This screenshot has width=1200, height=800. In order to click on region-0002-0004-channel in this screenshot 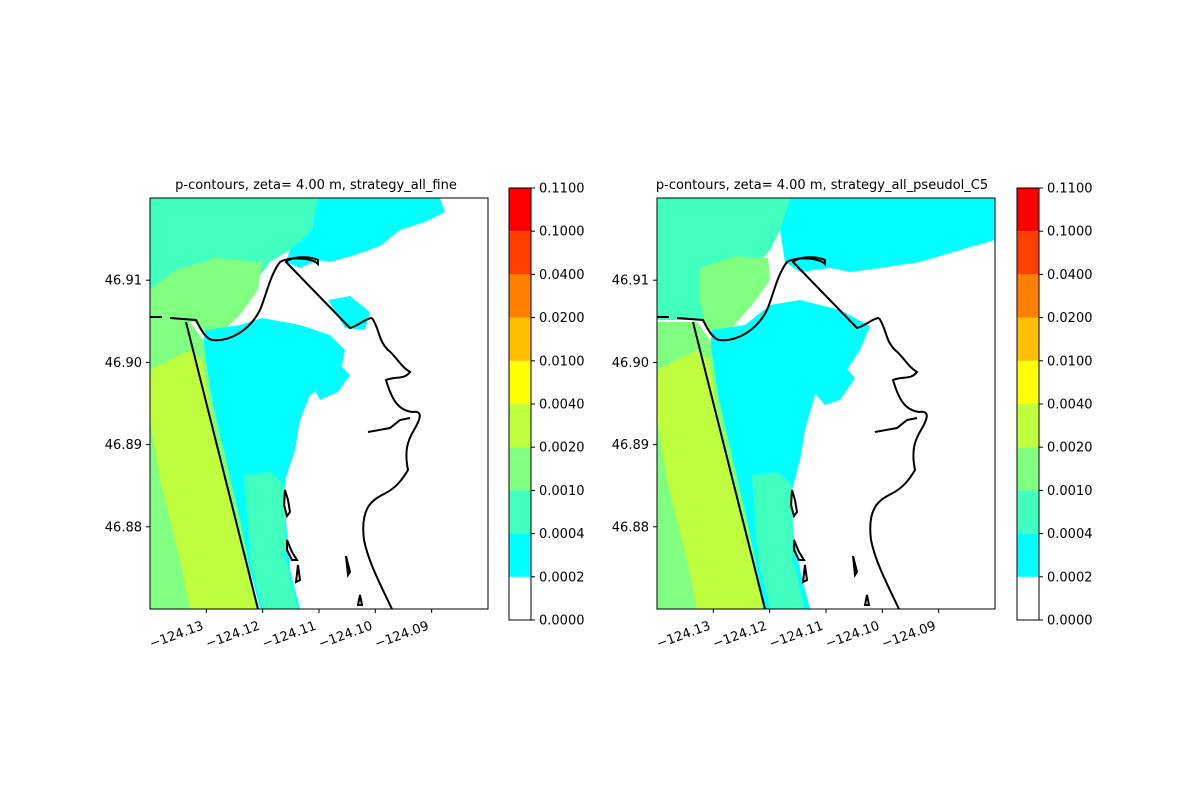, I will do `click(274, 463)`.